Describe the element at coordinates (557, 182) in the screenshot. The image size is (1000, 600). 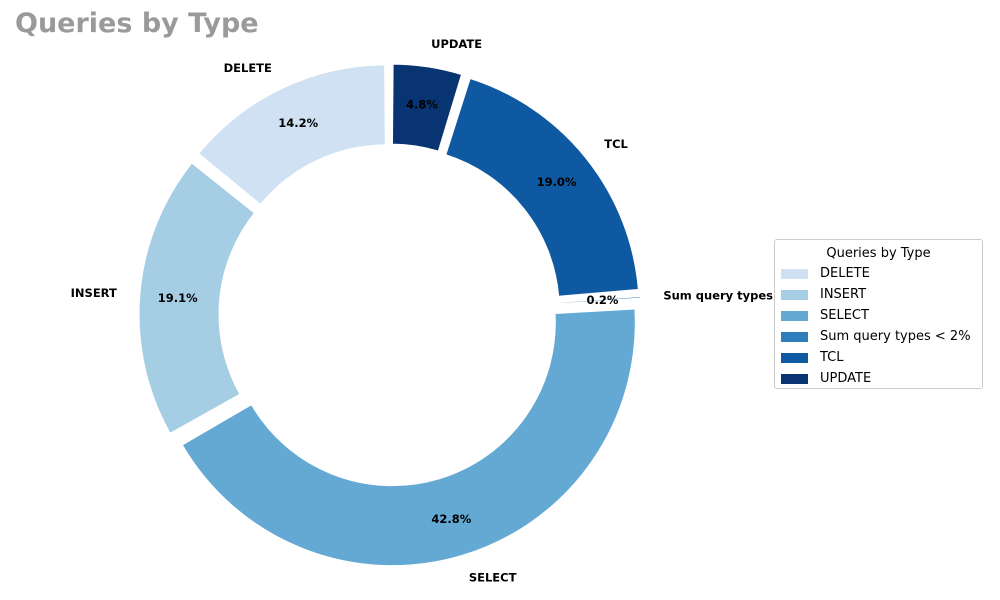
I see `percent-label-tcl: 19.0%` at that location.